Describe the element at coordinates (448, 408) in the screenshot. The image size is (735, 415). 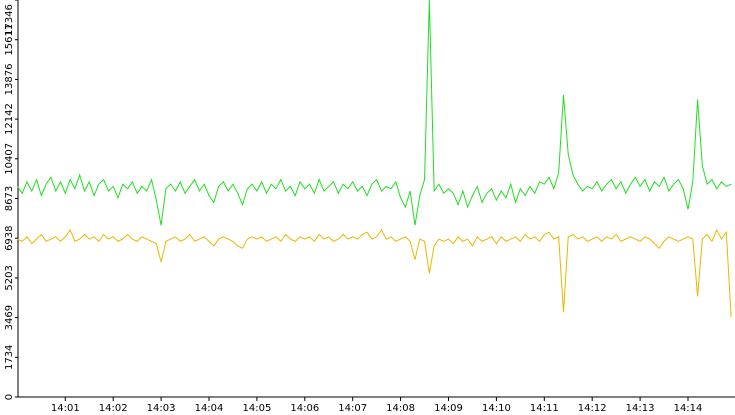
I see `x-tick-label: 14:09` at that location.